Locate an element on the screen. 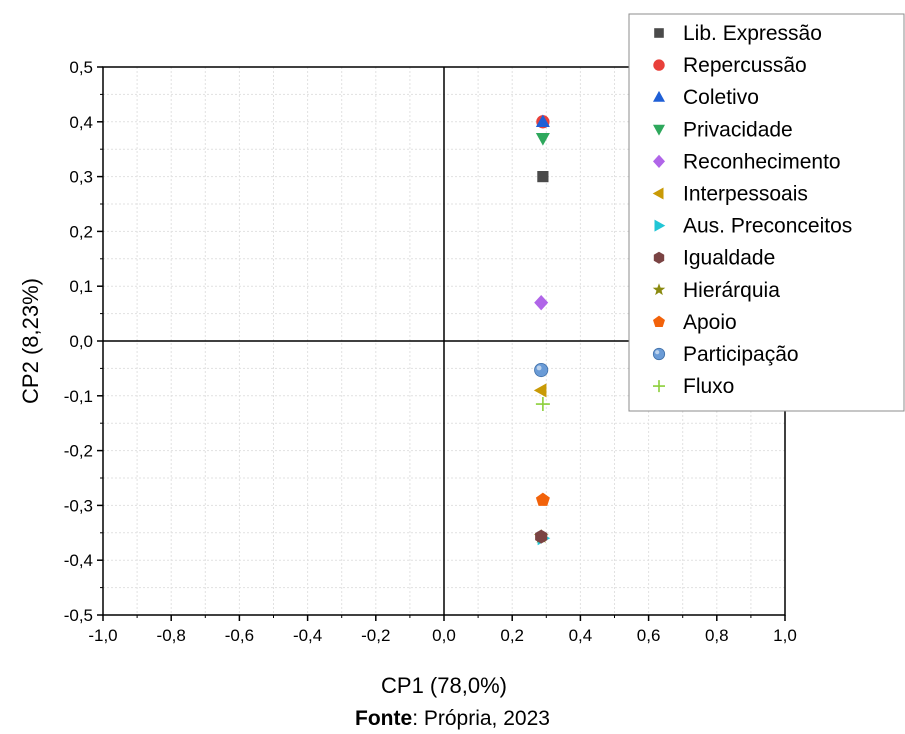 This screenshot has height=734, width=905. y-tick-label: 0,0 is located at coordinates (81, 341).